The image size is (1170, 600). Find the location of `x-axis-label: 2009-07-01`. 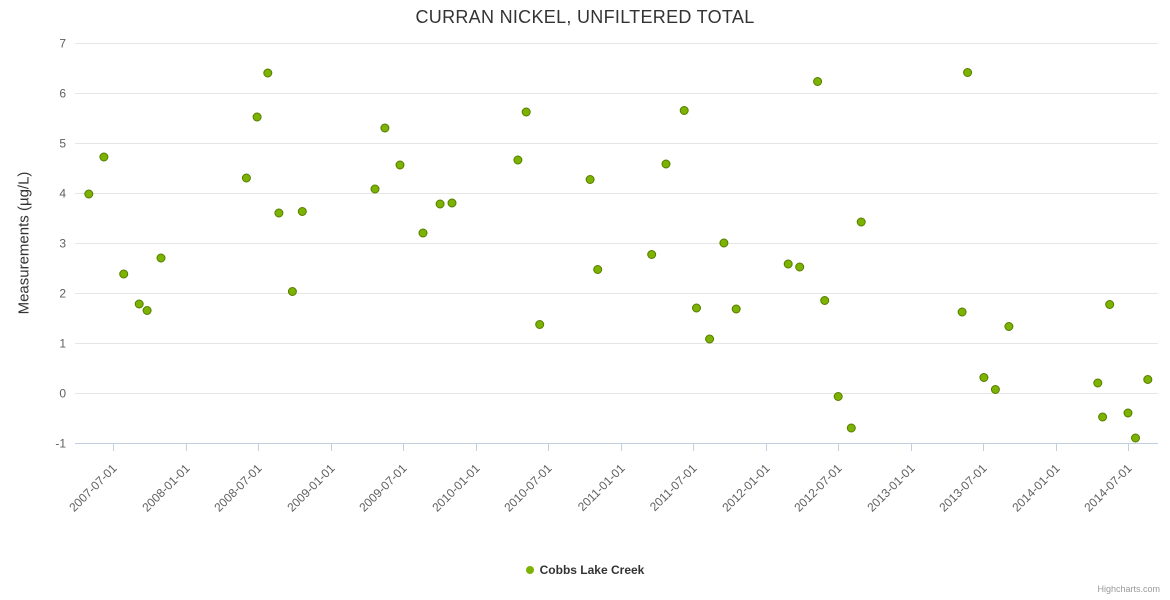

x-axis-label: 2009-07-01 is located at coordinates (383, 488).